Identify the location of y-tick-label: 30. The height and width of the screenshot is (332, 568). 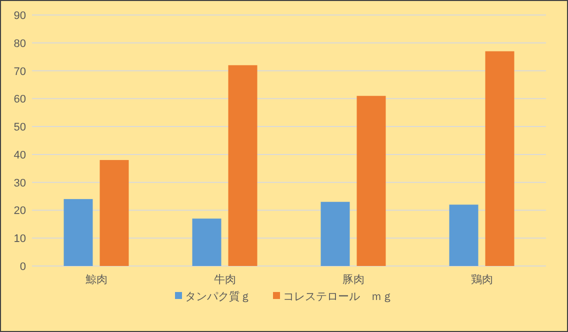
(20, 183).